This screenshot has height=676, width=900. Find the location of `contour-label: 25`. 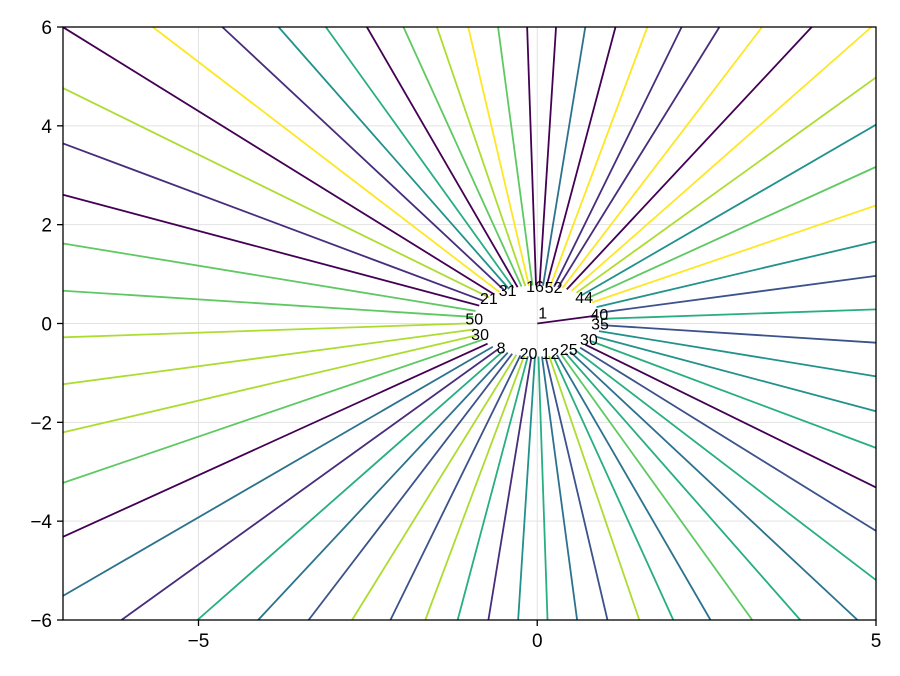

contour-label: 25 is located at coordinates (569, 350).